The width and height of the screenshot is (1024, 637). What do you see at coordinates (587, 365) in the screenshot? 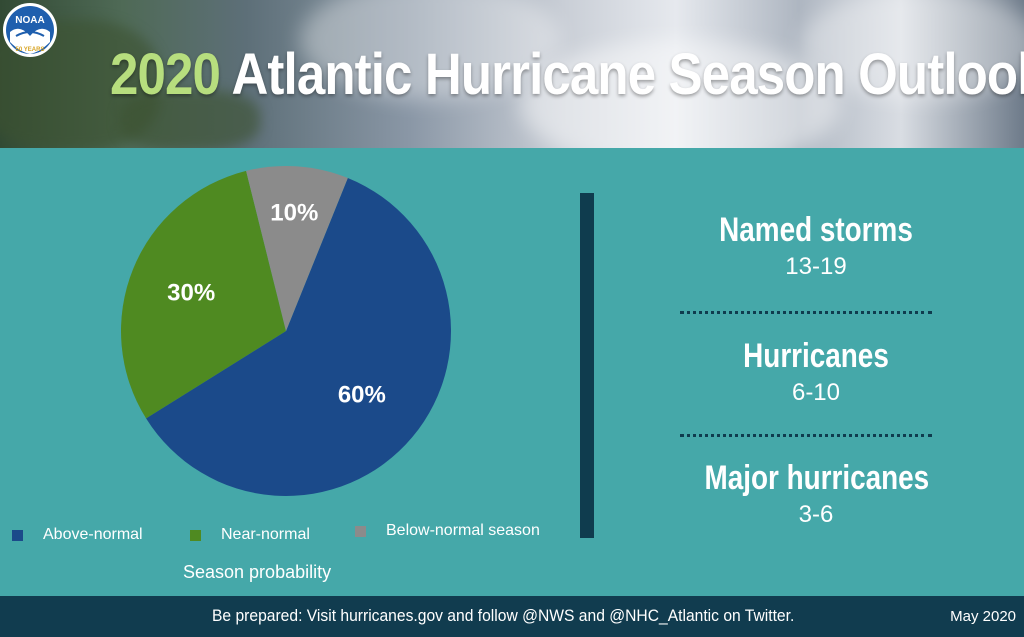
I see `vertical-divider` at bounding box center [587, 365].